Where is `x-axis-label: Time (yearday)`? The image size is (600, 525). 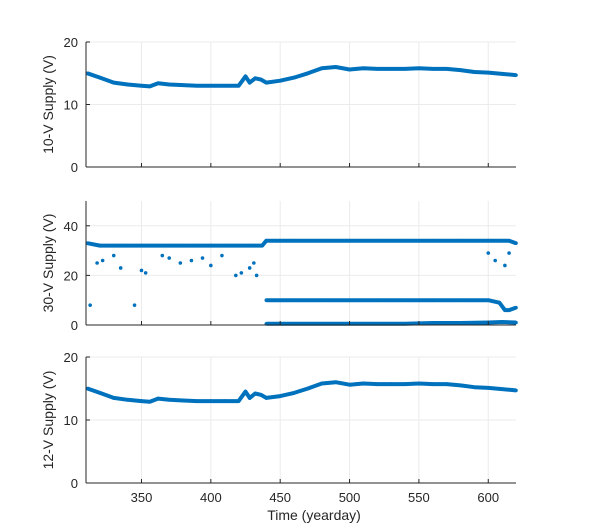
x-axis-label: Time (yearday) is located at coordinates (314, 515).